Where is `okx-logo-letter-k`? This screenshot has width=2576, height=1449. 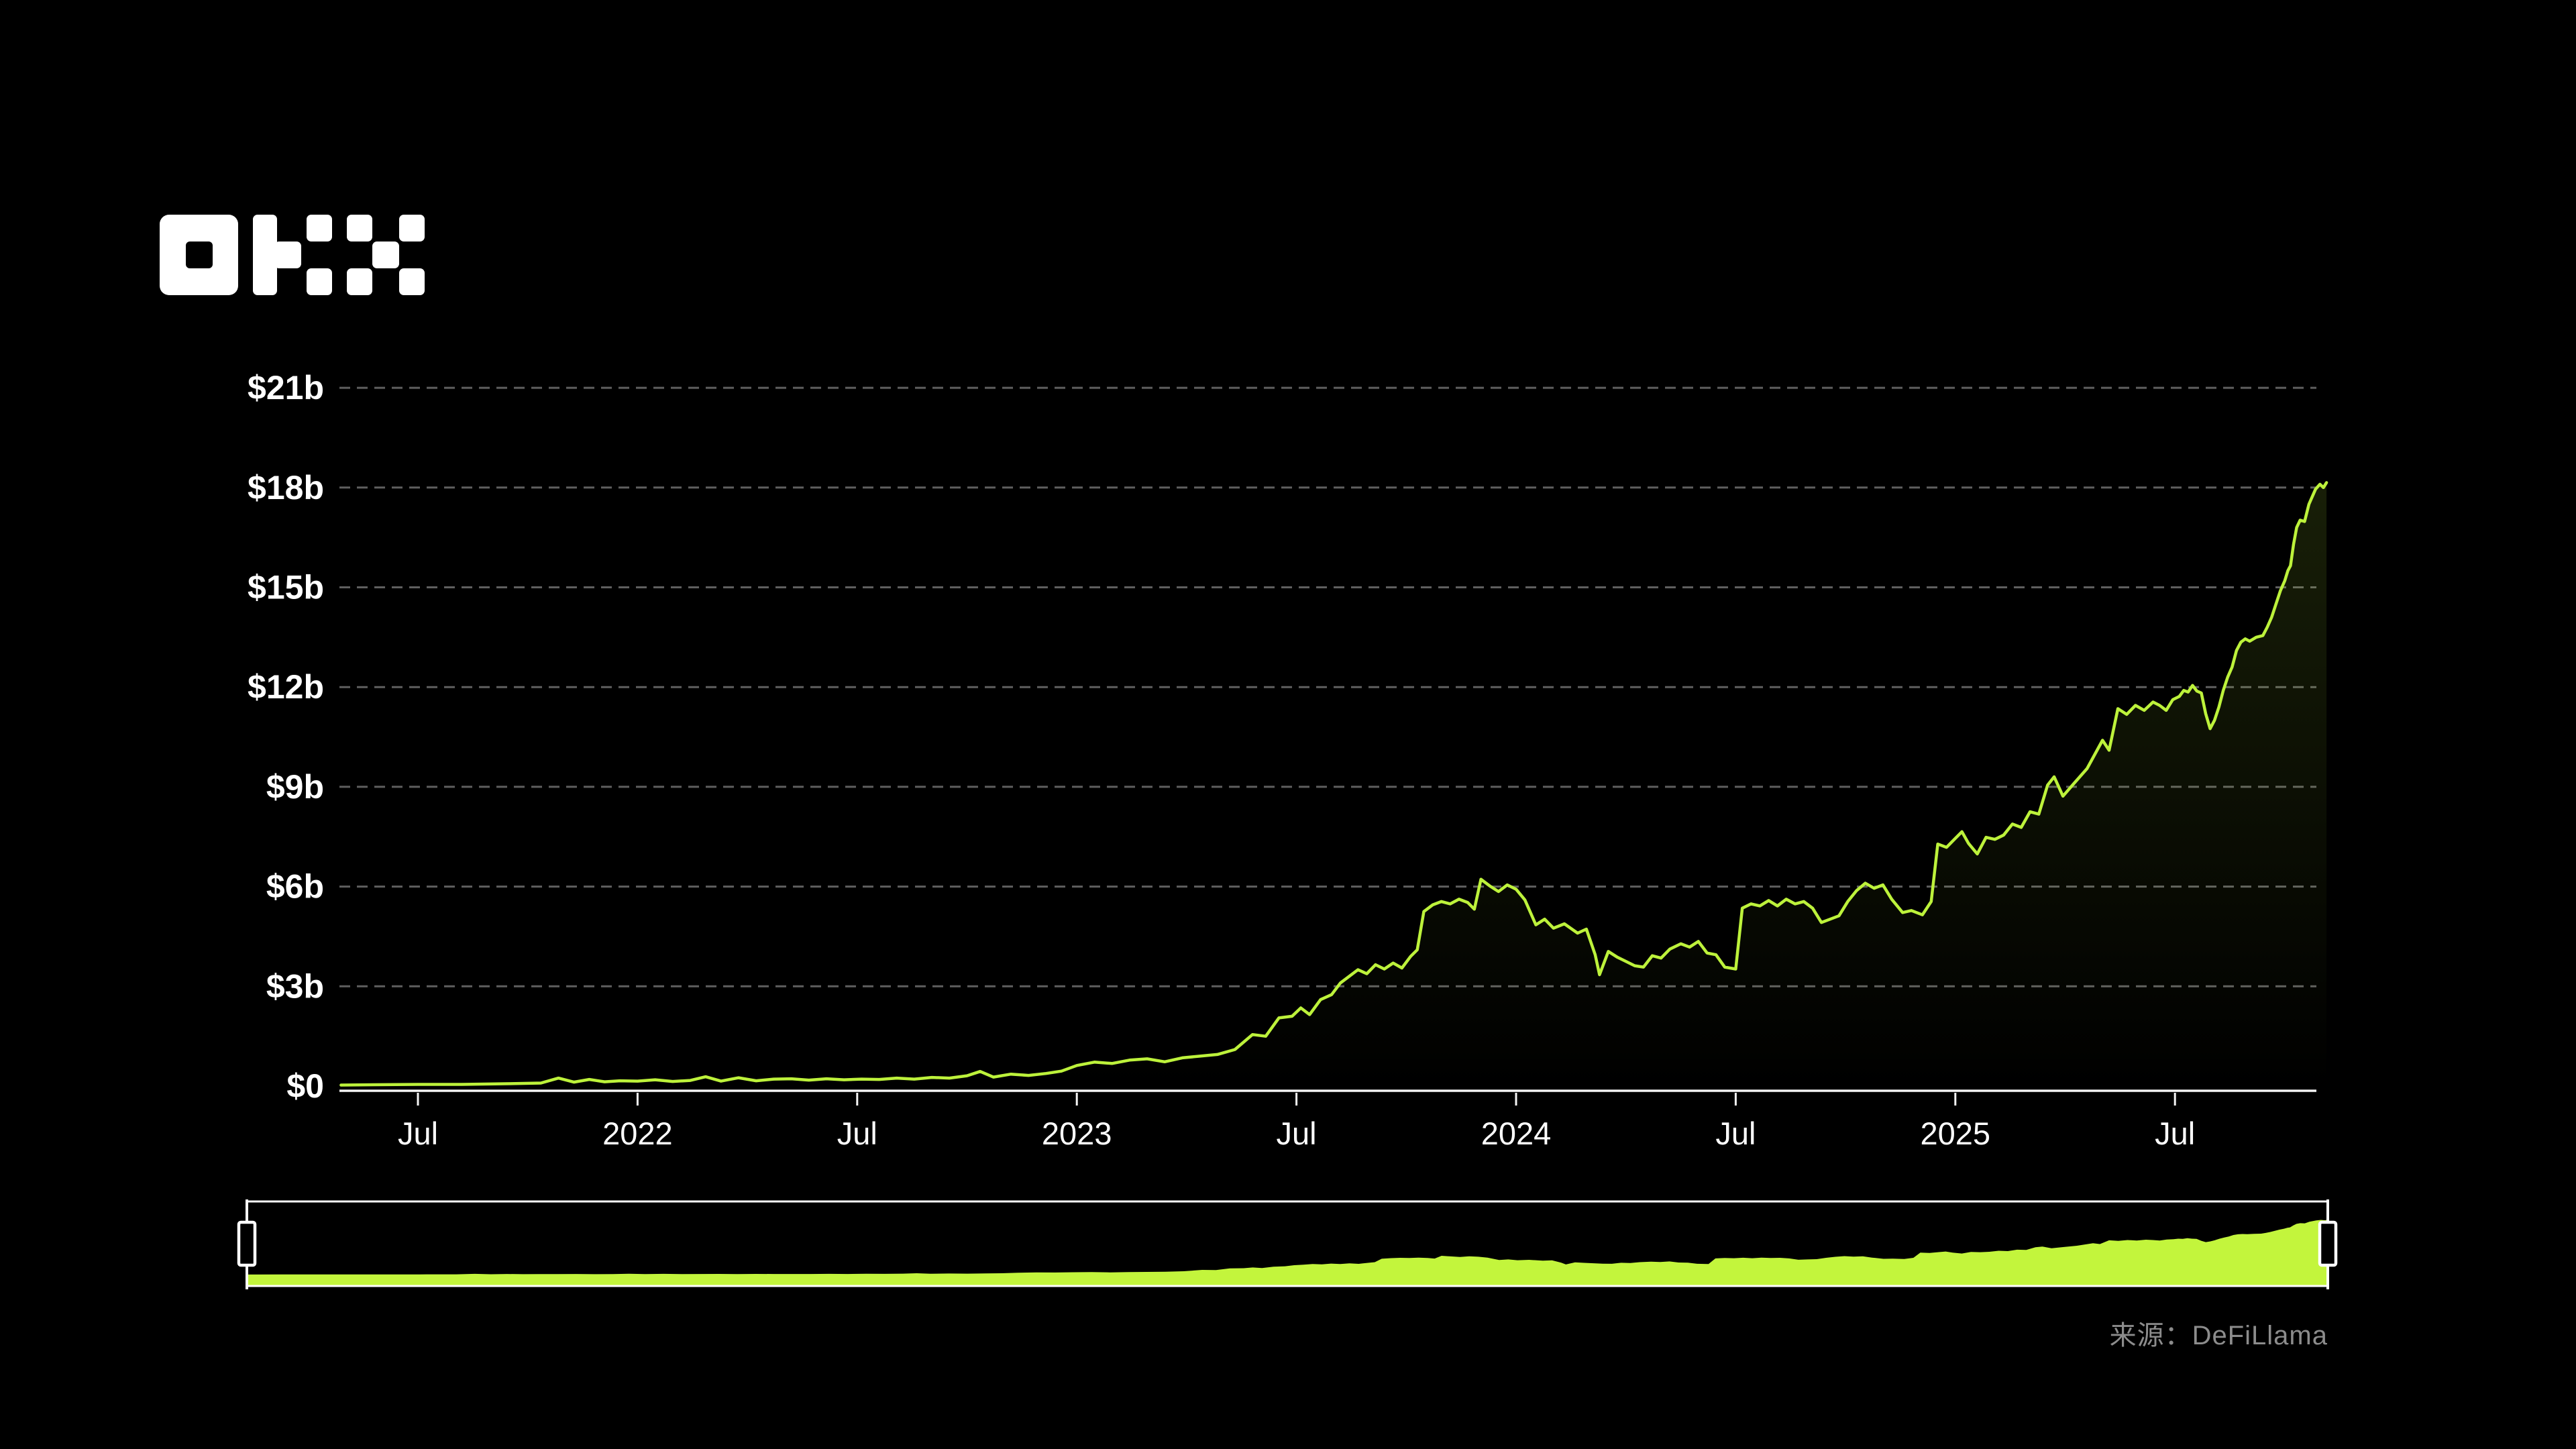 okx-logo-letter-k is located at coordinates (292, 255).